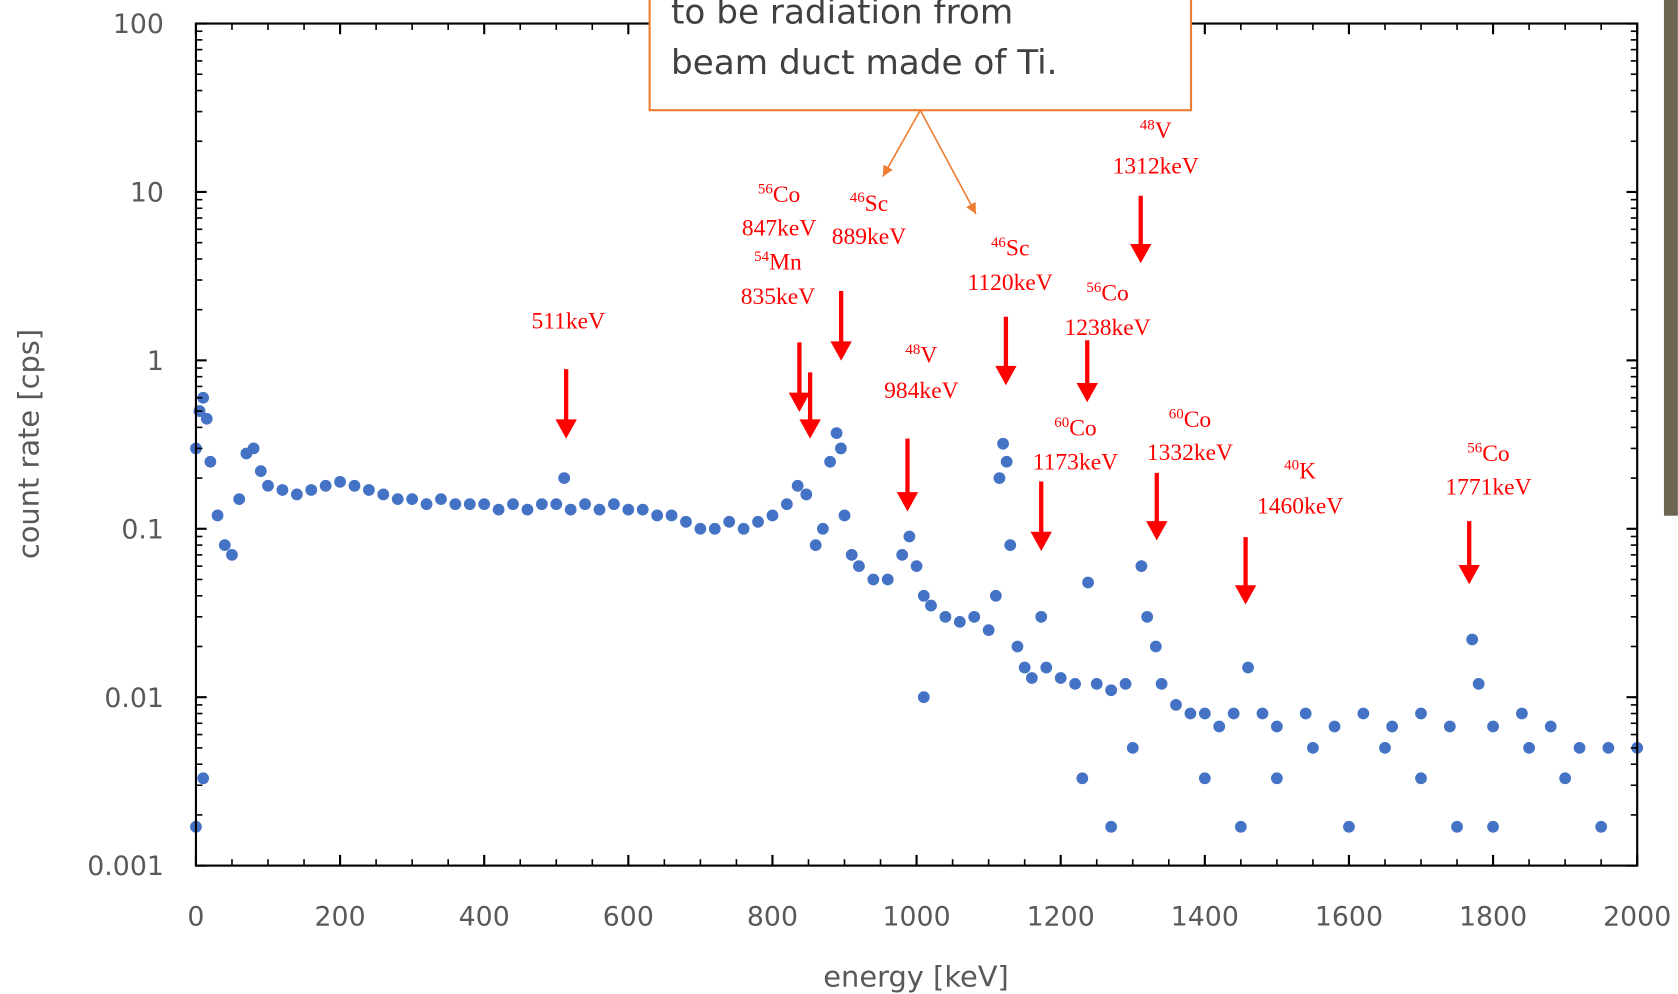 This screenshot has width=1678, height=994. What do you see at coordinates (842, 16) in the screenshot?
I see `callout-text: to be radiation from` at bounding box center [842, 16].